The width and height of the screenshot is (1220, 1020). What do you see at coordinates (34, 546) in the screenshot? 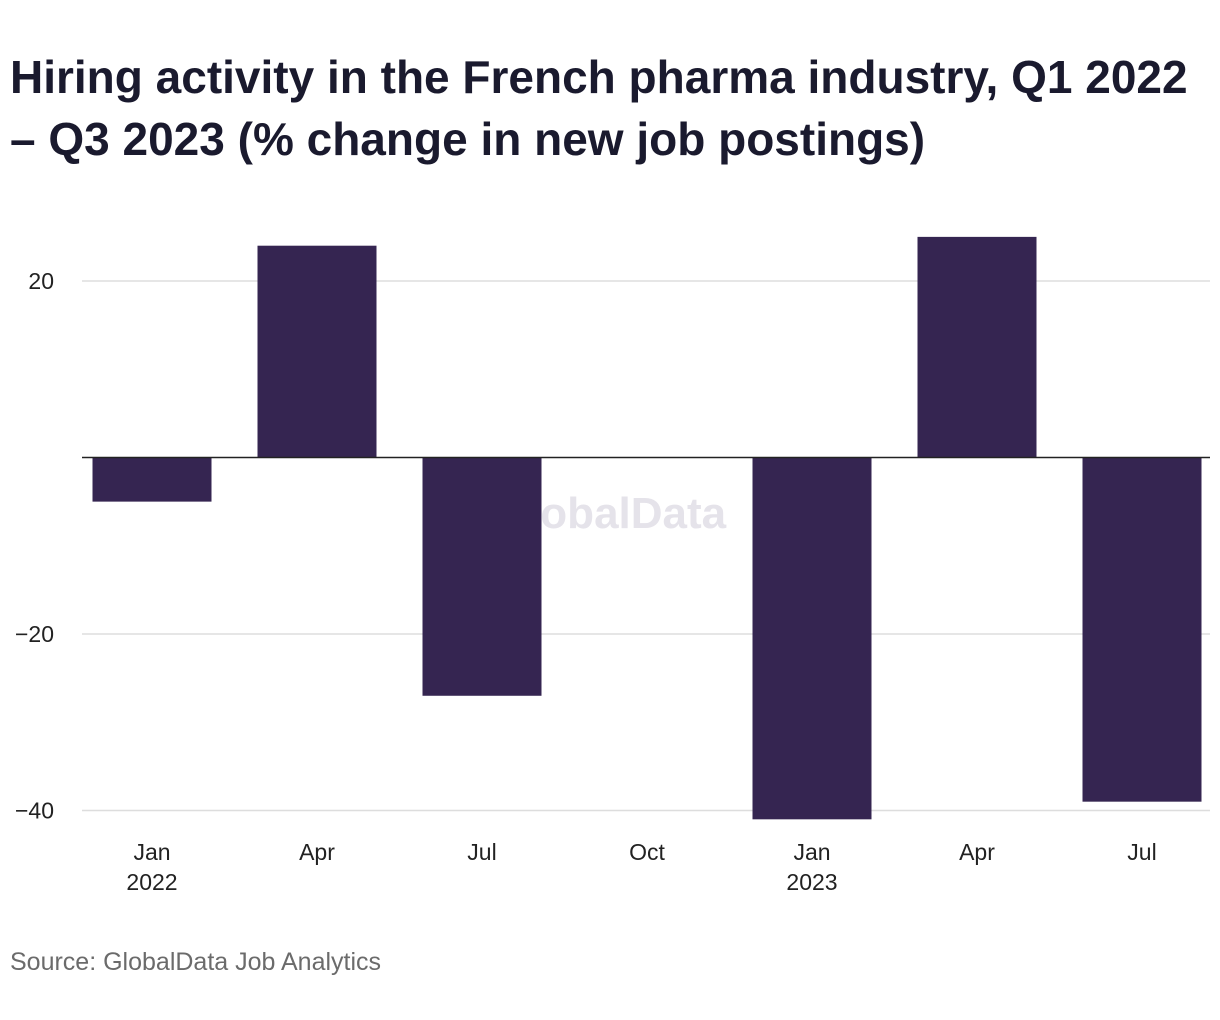
I see `y-axis-ticks: 20 −20 −40` at bounding box center [34, 546].